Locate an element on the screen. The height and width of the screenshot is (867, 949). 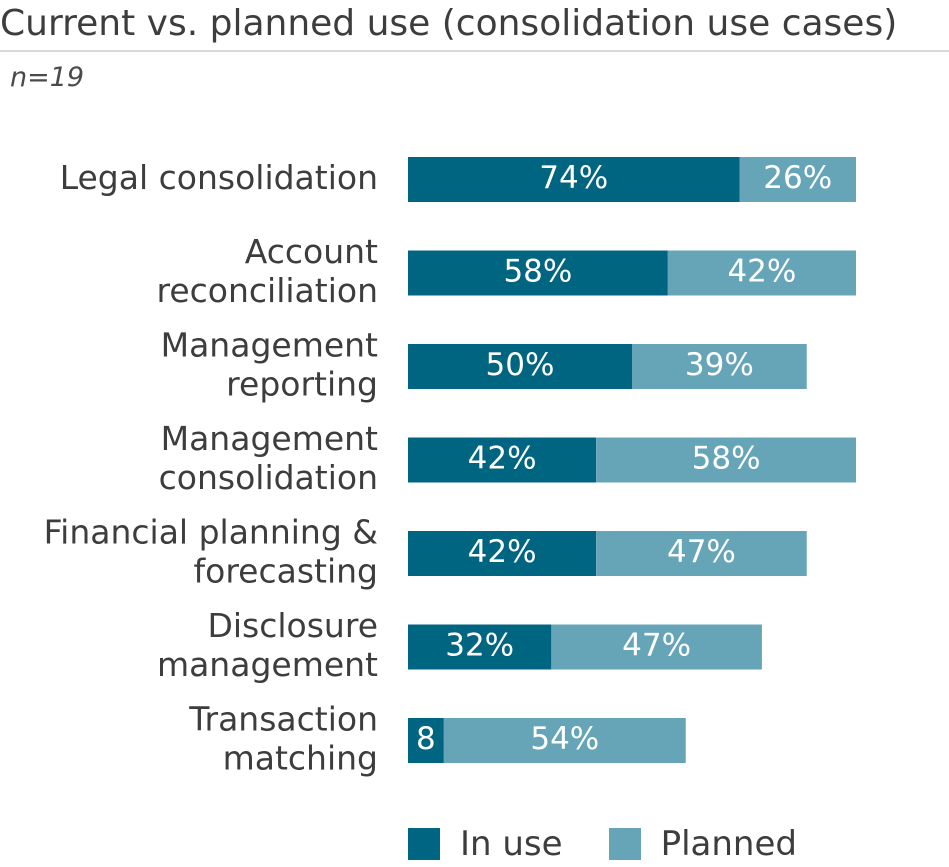
bar-planned-legal-consolidation is located at coordinates (797, 179).